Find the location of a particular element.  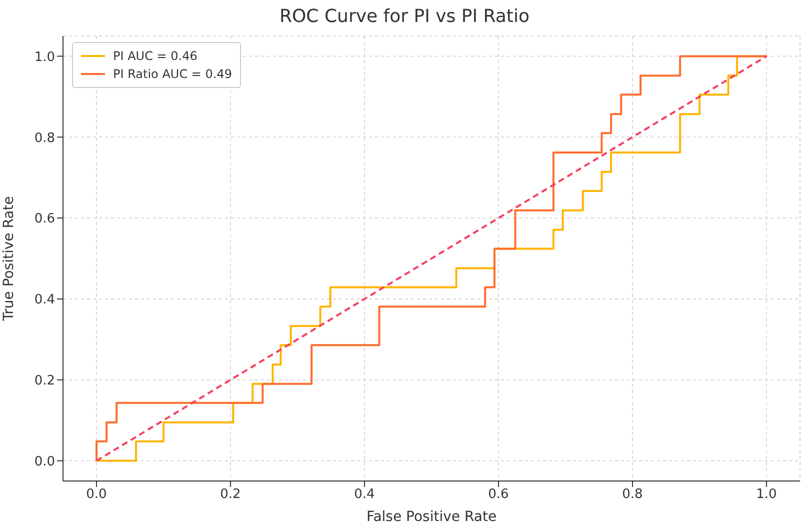

x-tick-label: 0.2 is located at coordinates (230, 494).